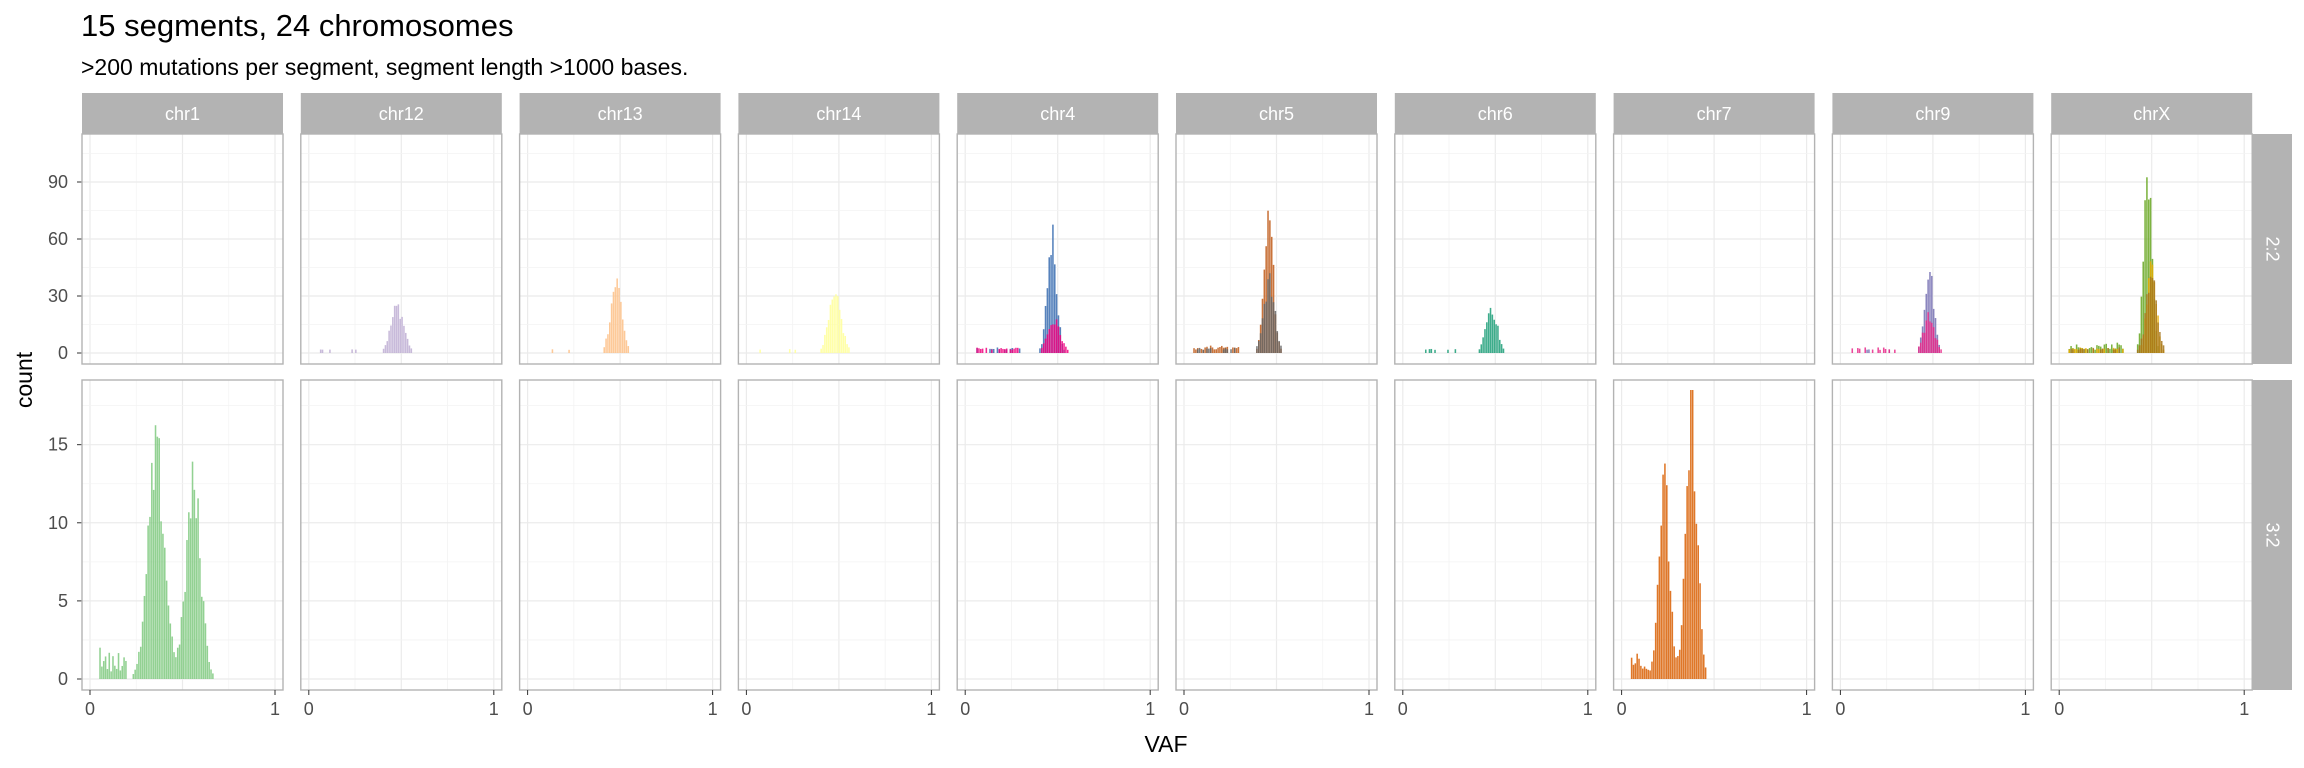 The height and width of the screenshot is (768, 2304). What do you see at coordinates (63, 601) in the screenshot?
I see `y-tick-label: 5` at bounding box center [63, 601].